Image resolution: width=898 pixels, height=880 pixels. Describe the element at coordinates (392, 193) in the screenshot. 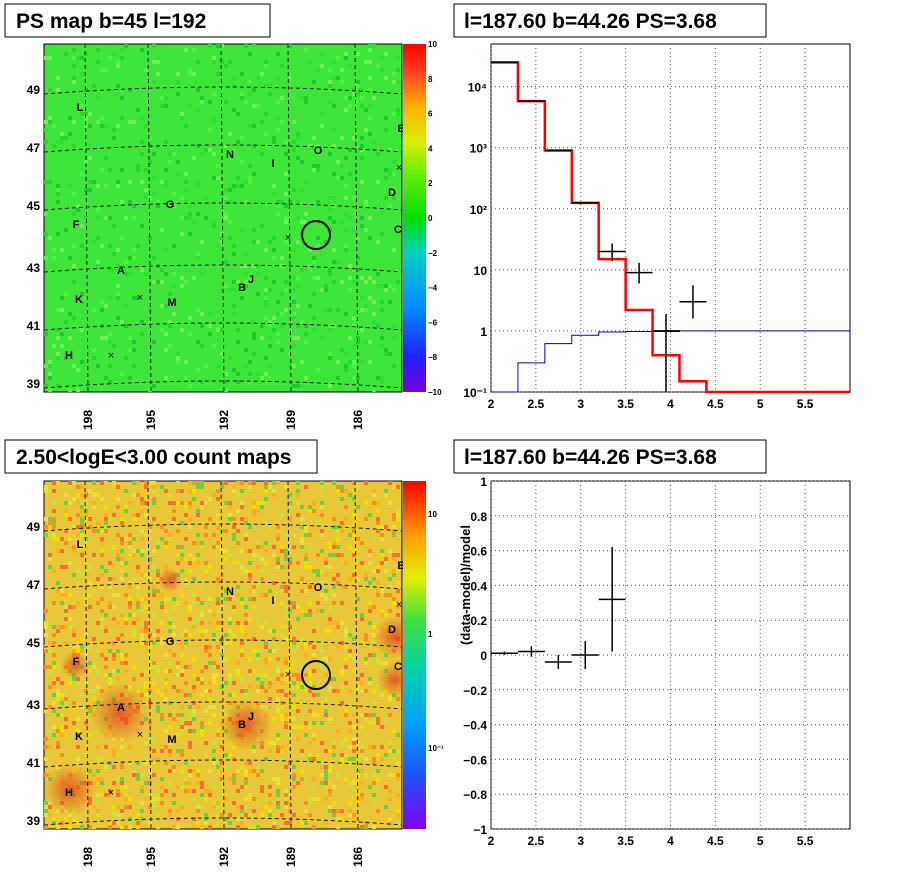

I see `source-label-d: D` at that location.